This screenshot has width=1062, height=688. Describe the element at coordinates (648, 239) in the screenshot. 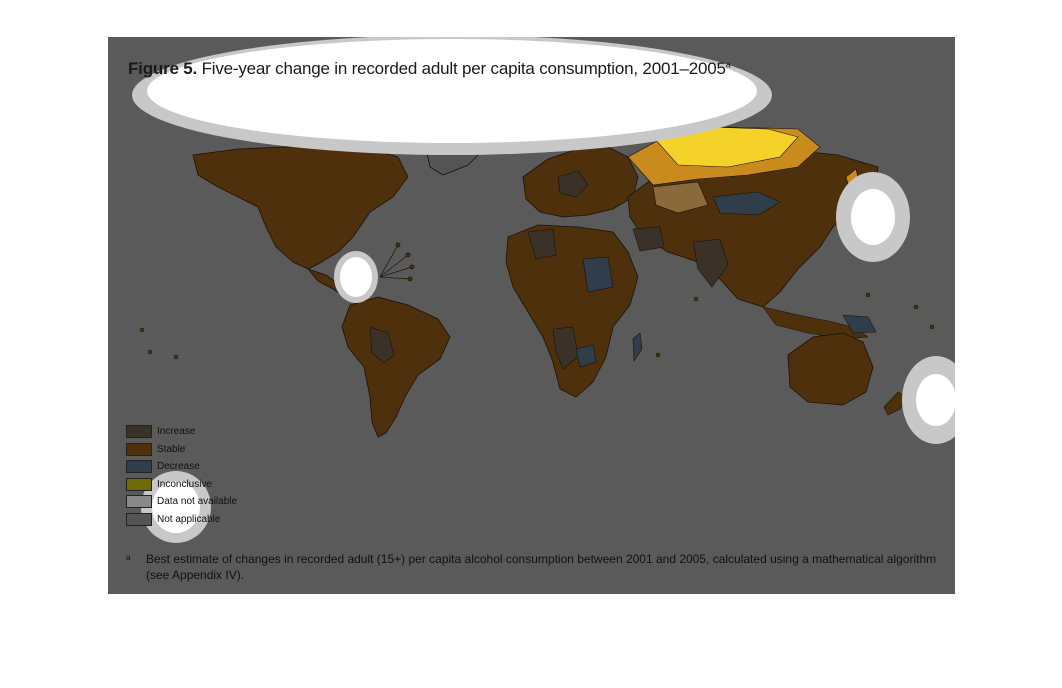

I see `middle-east-increase` at that location.